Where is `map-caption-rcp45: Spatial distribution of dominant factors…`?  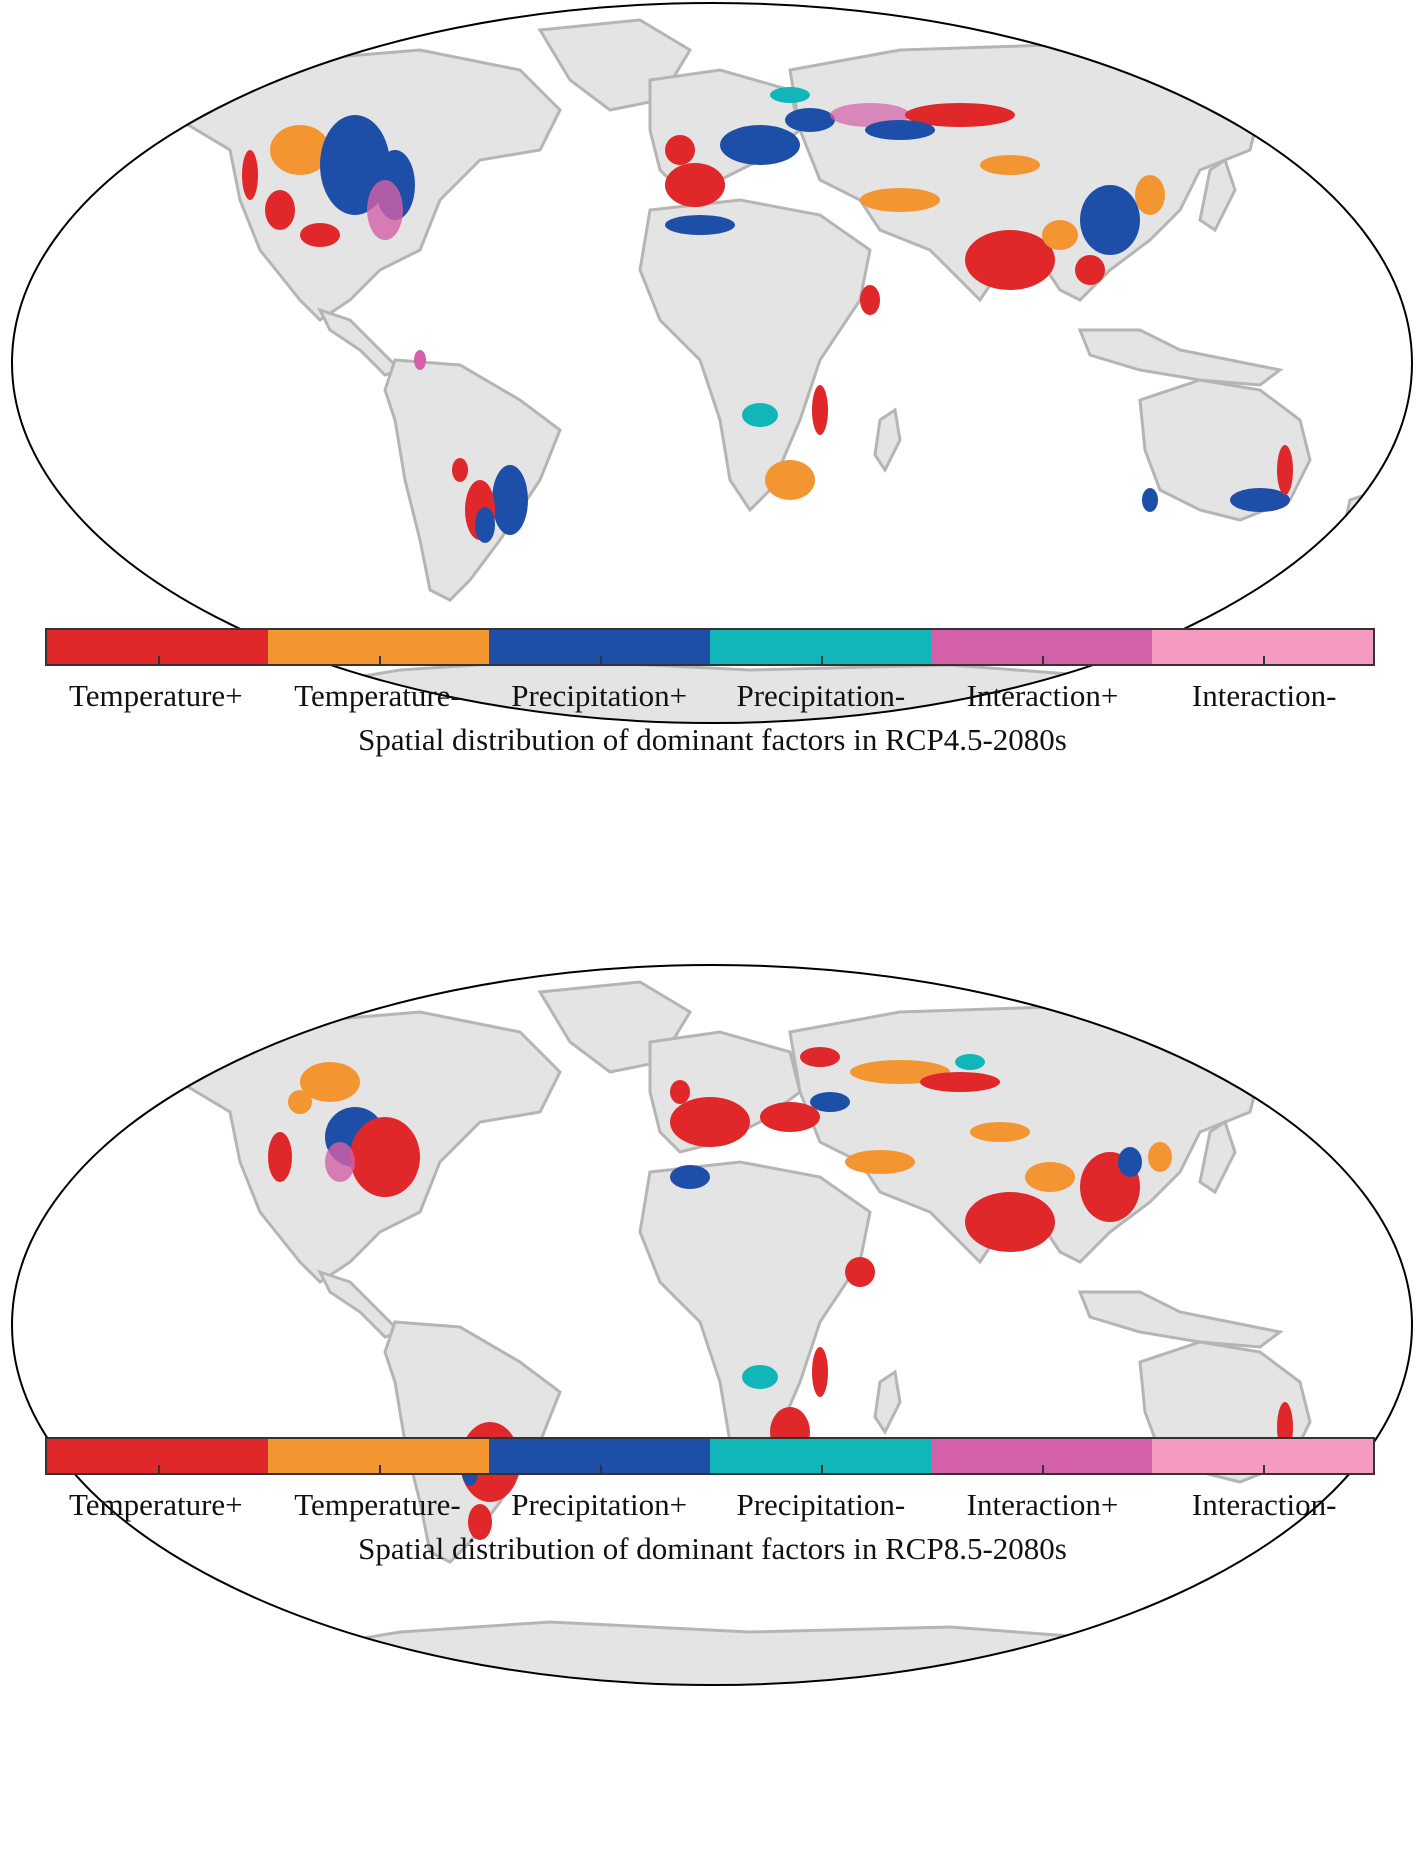 map-caption-rcp45: Spatial distribution of dominant factors… is located at coordinates (712, 739).